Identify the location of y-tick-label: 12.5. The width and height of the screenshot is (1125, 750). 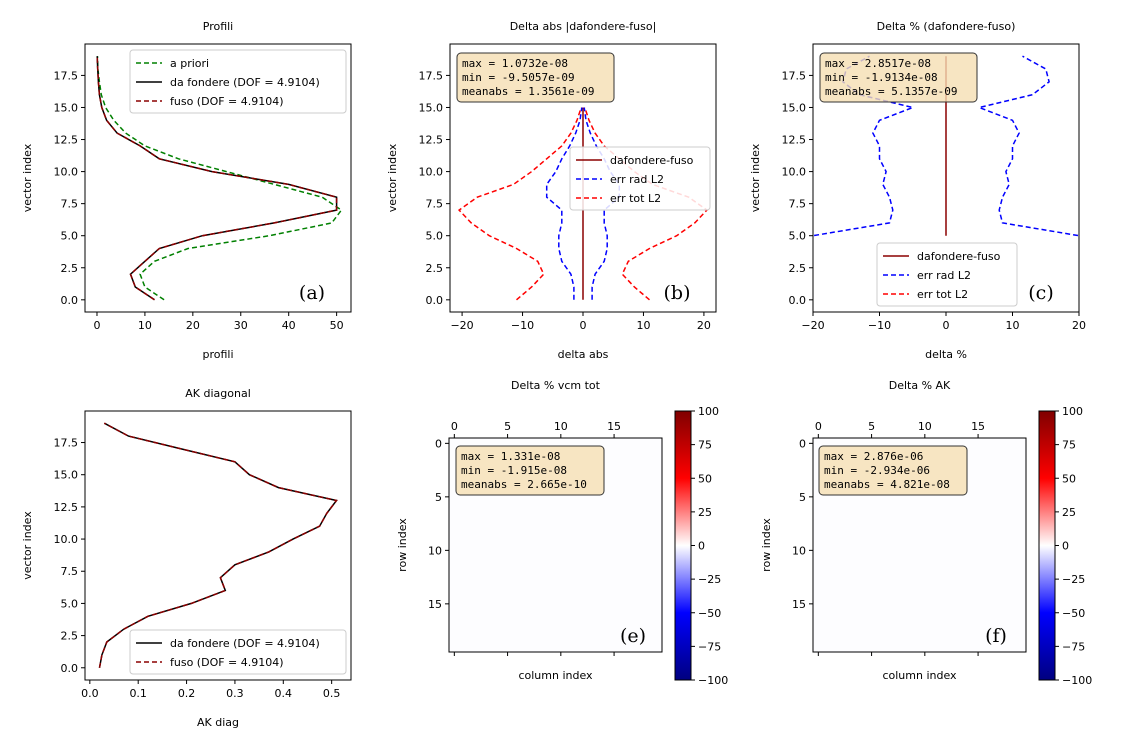
(431, 140).